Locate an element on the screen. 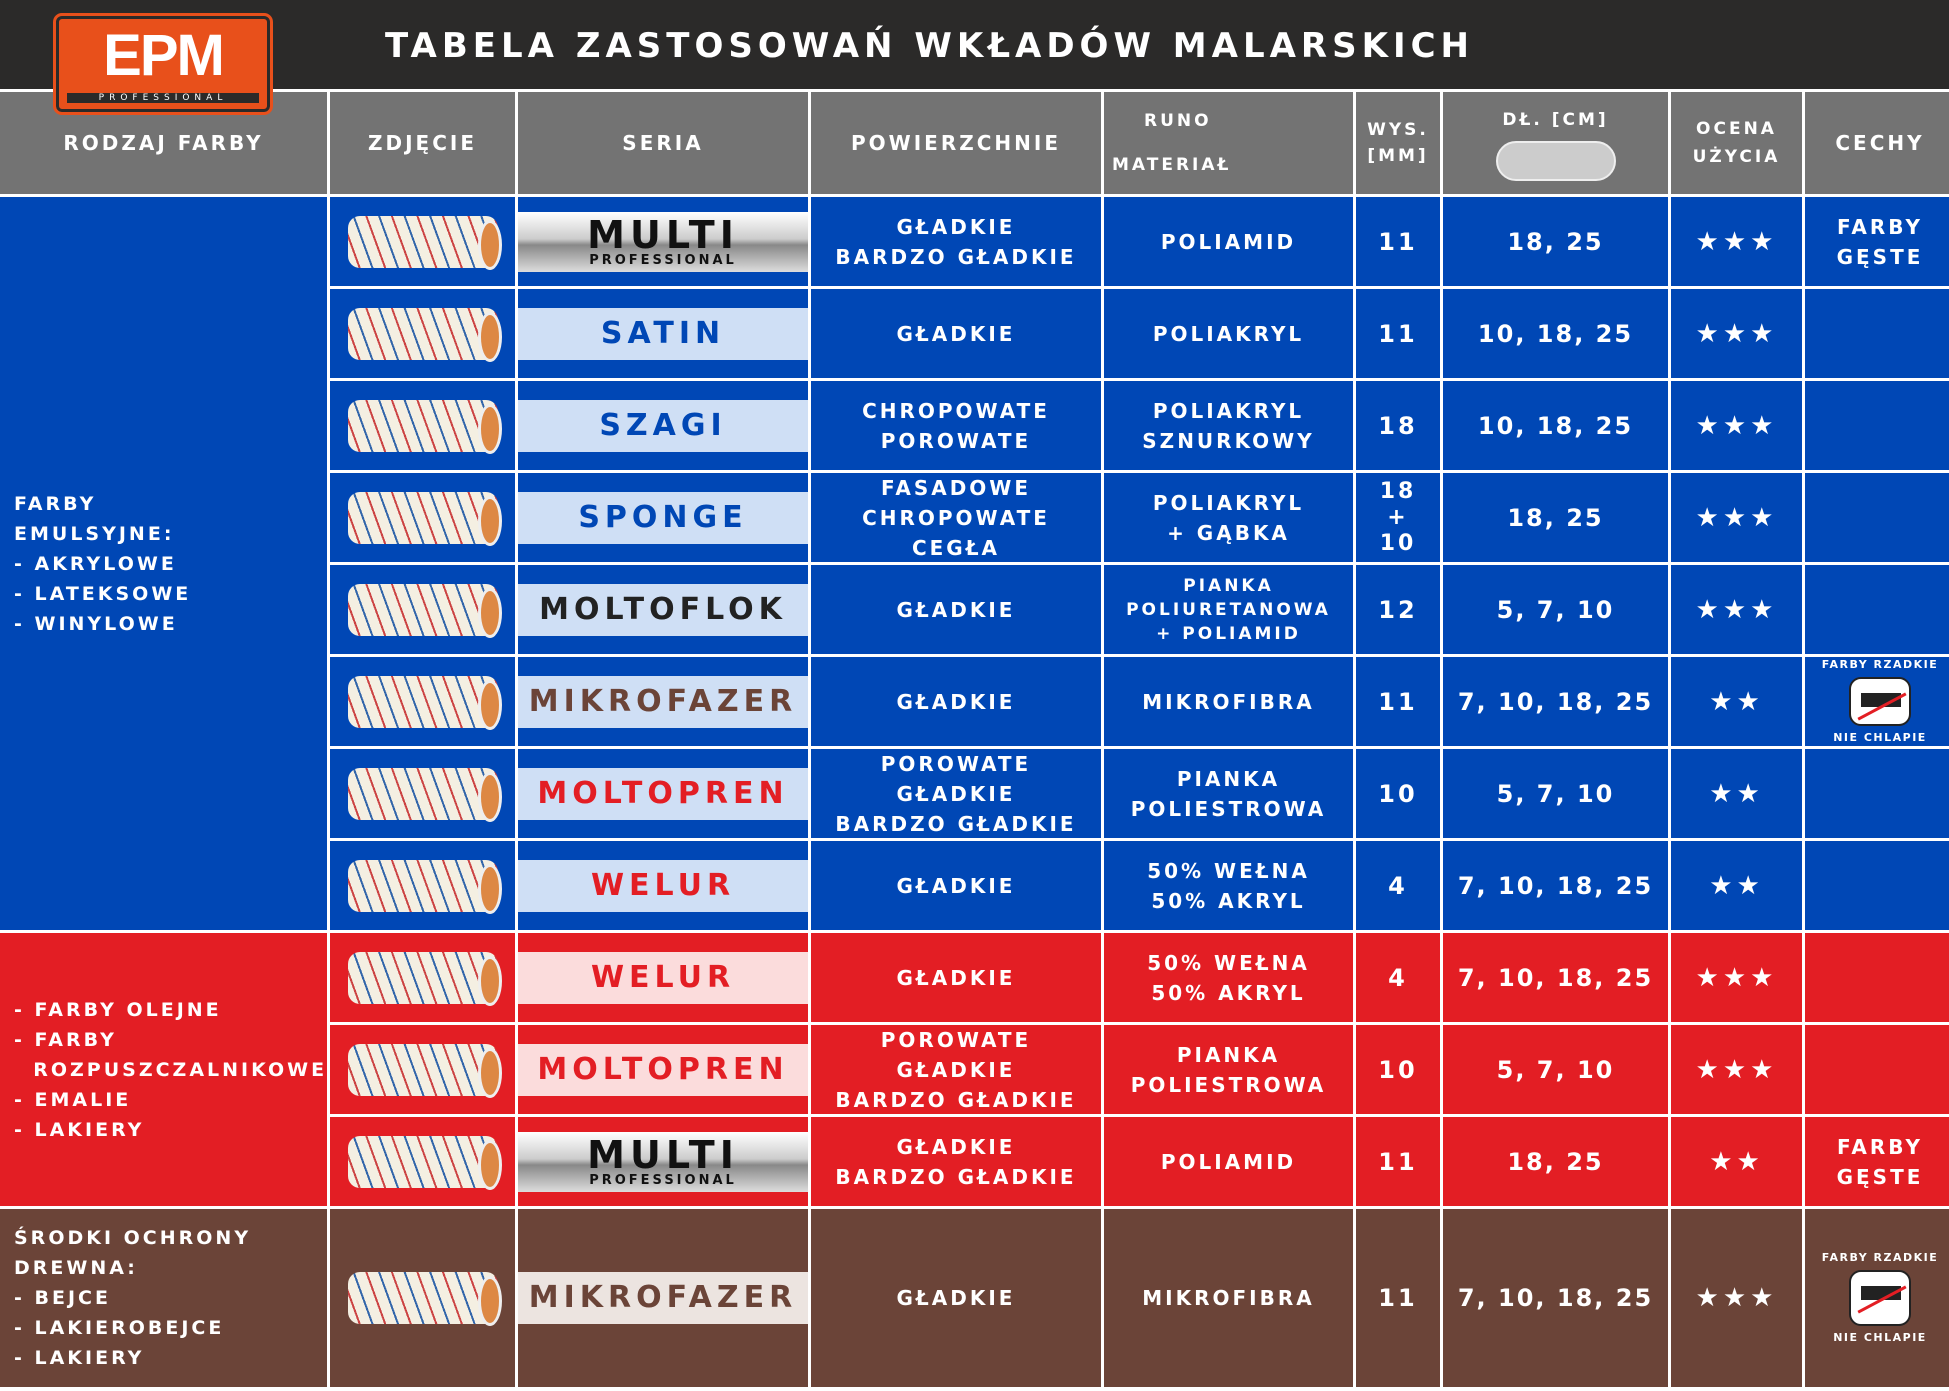 This screenshot has height=1391, width=1949. series-cell: WELUR is located at coordinates (663, 885).